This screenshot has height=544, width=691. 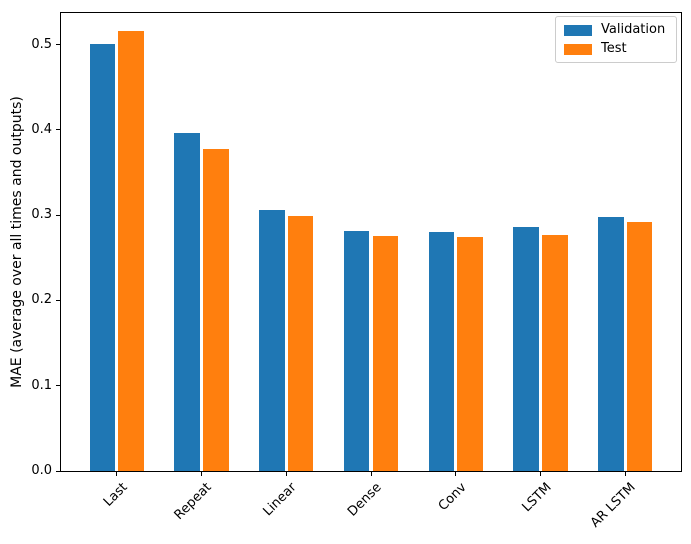 What do you see at coordinates (526, 349) in the screenshot?
I see `bar-validation-lstm` at bounding box center [526, 349].